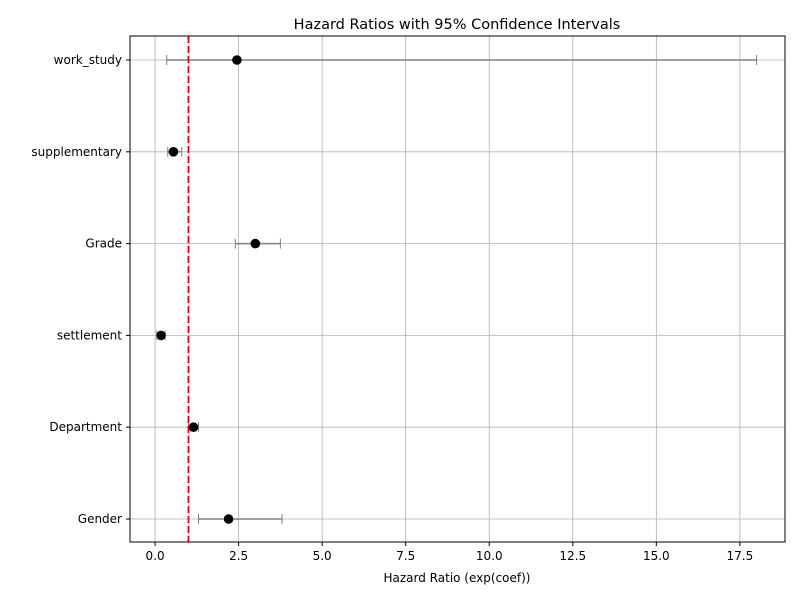 Image resolution: width=800 pixels, height=600 pixels. I want to click on y-tick-label: settlement, so click(89, 335).